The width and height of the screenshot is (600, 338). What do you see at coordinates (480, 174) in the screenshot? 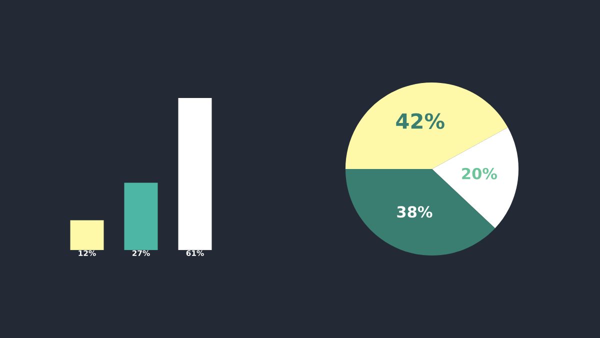
I see `data-label: 20%` at bounding box center [480, 174].